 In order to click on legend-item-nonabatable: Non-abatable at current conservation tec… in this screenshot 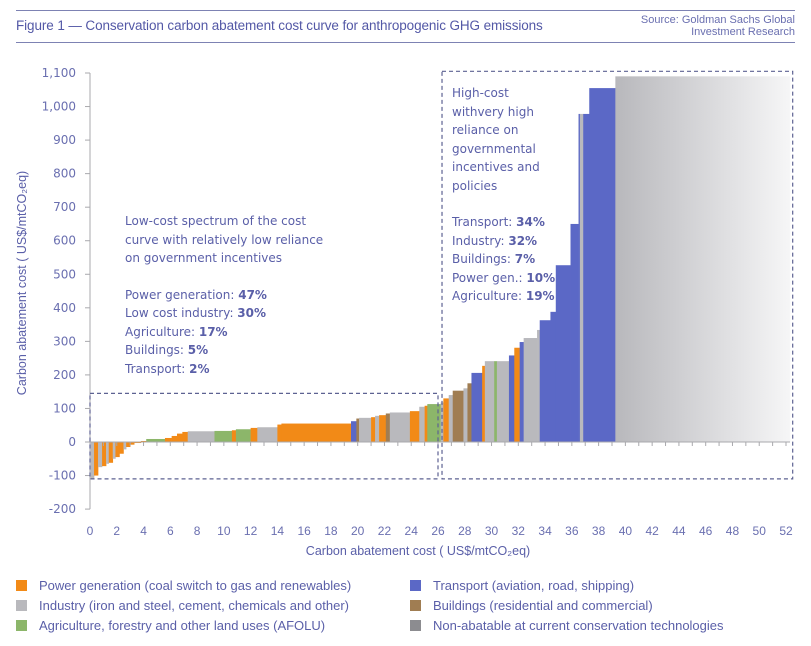, I will do `click(567, 625)`.